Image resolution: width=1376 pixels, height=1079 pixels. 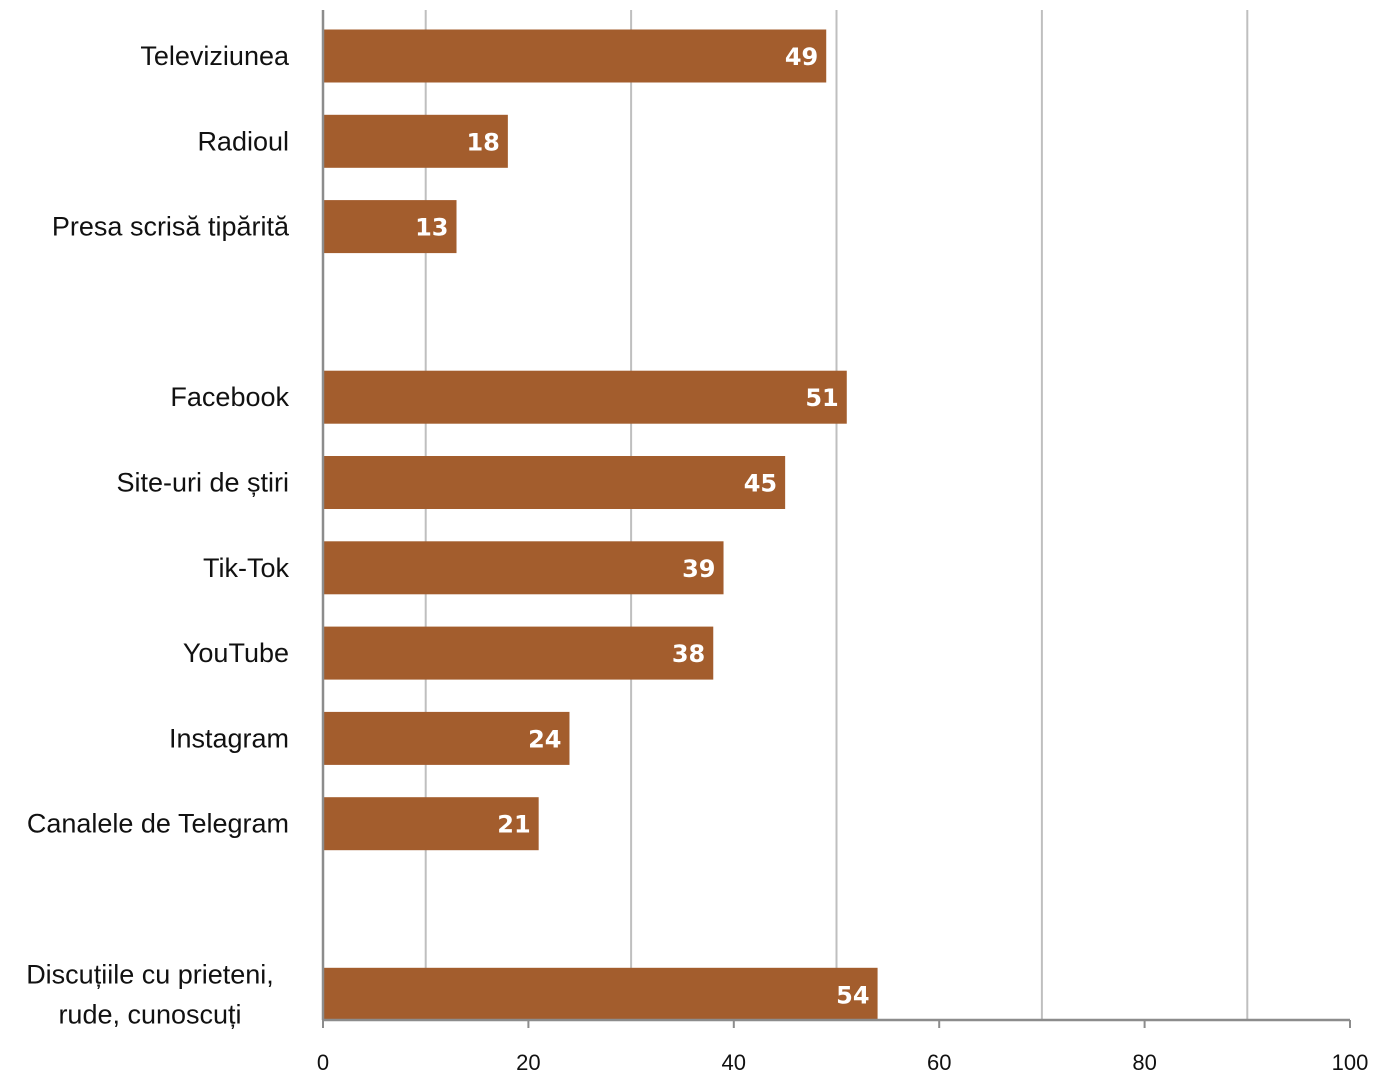 What do you see at coordinates (431, 228) in the screenshot?
I see `value-label-2: 13` at bounding box center [431, 228].